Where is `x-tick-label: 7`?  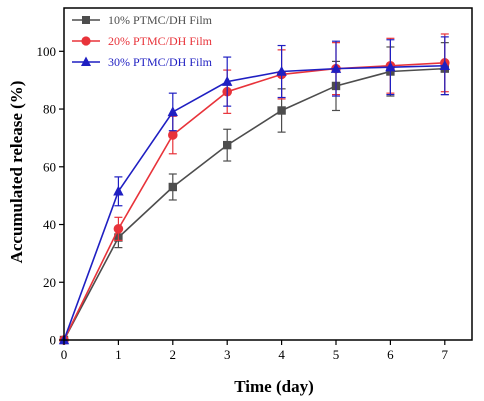
x-tick-label: 7 is located at coordinates (445, 354).